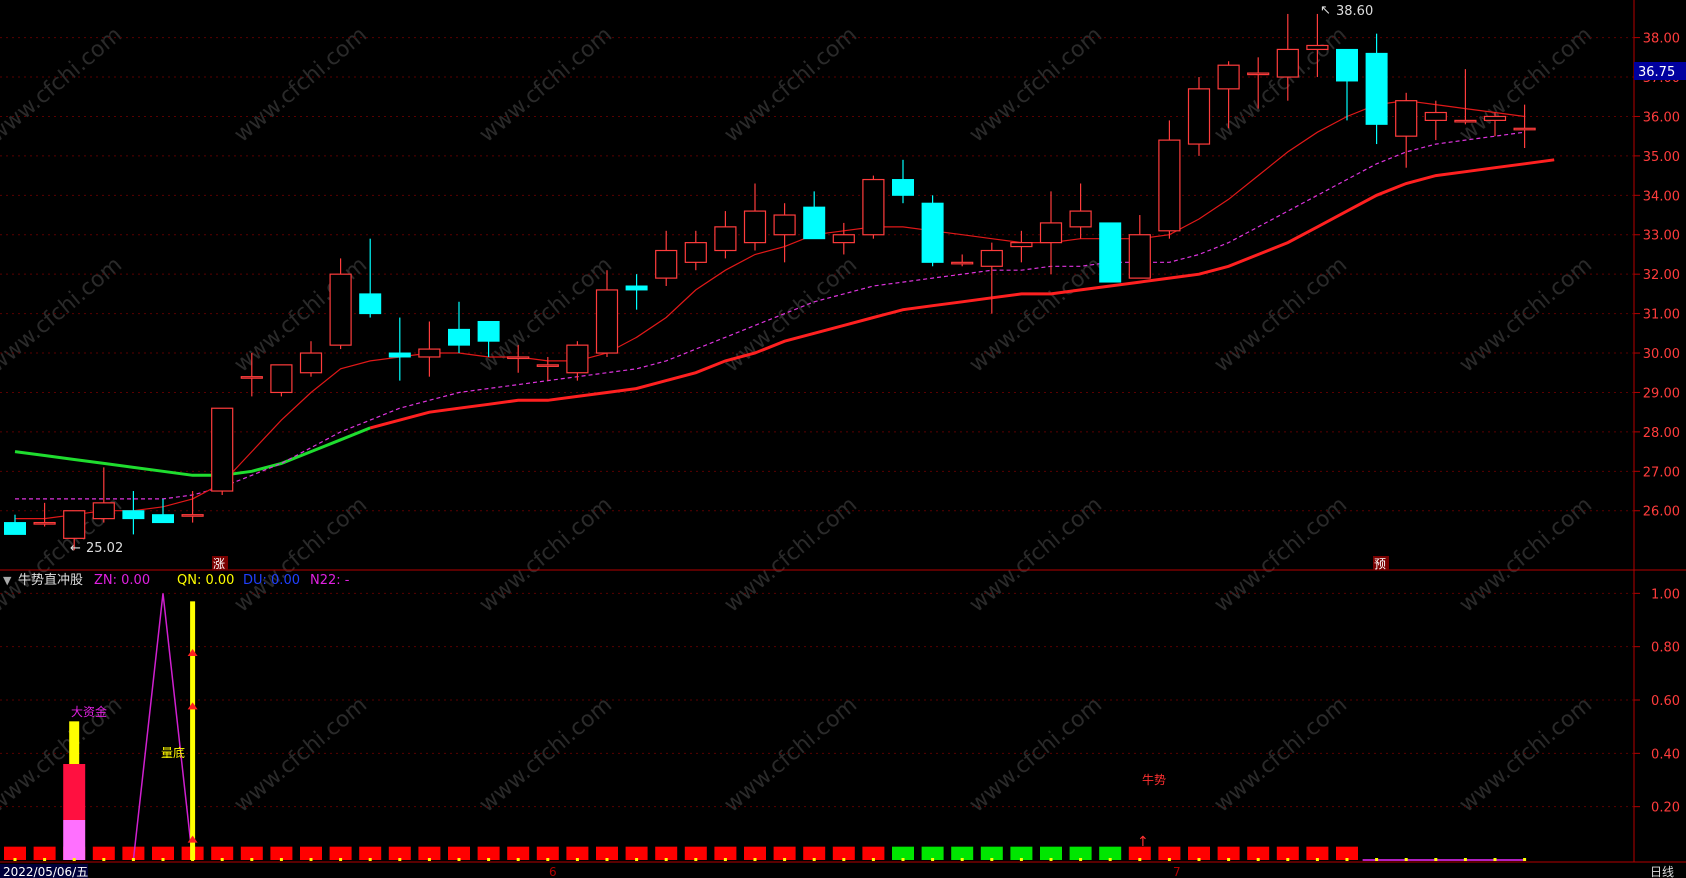 The width and height of the screenshot is (1686, 878). Describe the element at coordinates (74, 840) in the screenshot. I see `dazijin-pink-segment` at that location.